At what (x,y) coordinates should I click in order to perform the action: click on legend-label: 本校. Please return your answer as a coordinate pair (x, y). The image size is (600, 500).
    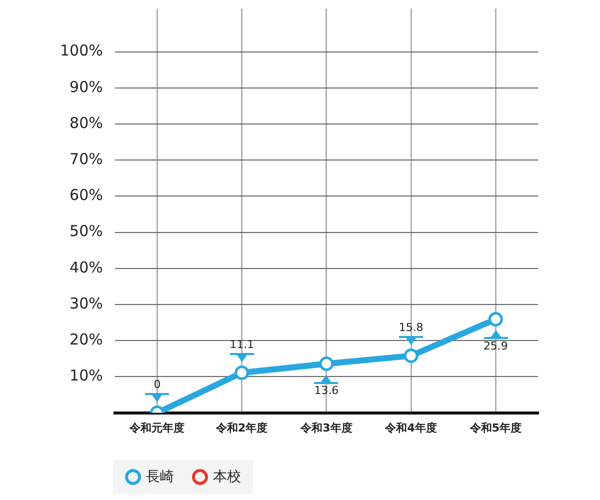
    Looking at the image, I should click on (227, 477).